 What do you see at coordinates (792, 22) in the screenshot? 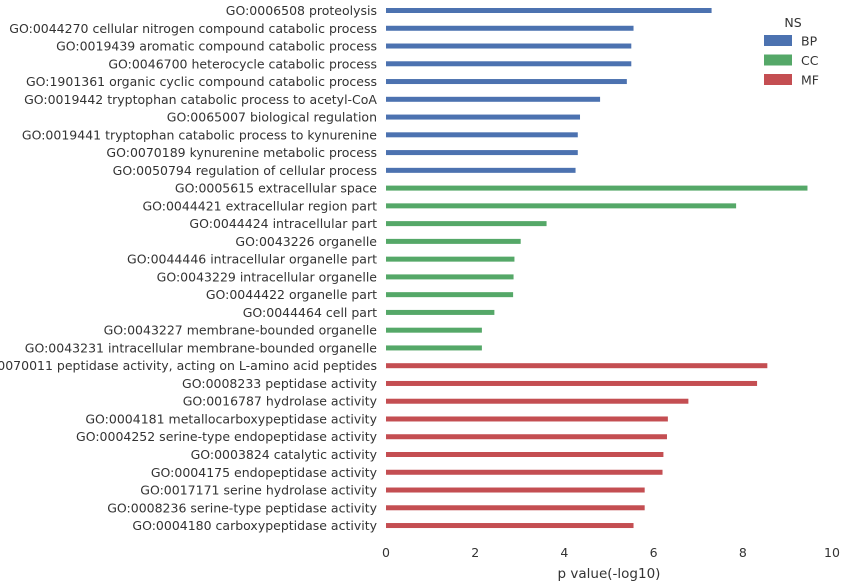
I see `legend-title: NS` at bounding box center [792, 22].